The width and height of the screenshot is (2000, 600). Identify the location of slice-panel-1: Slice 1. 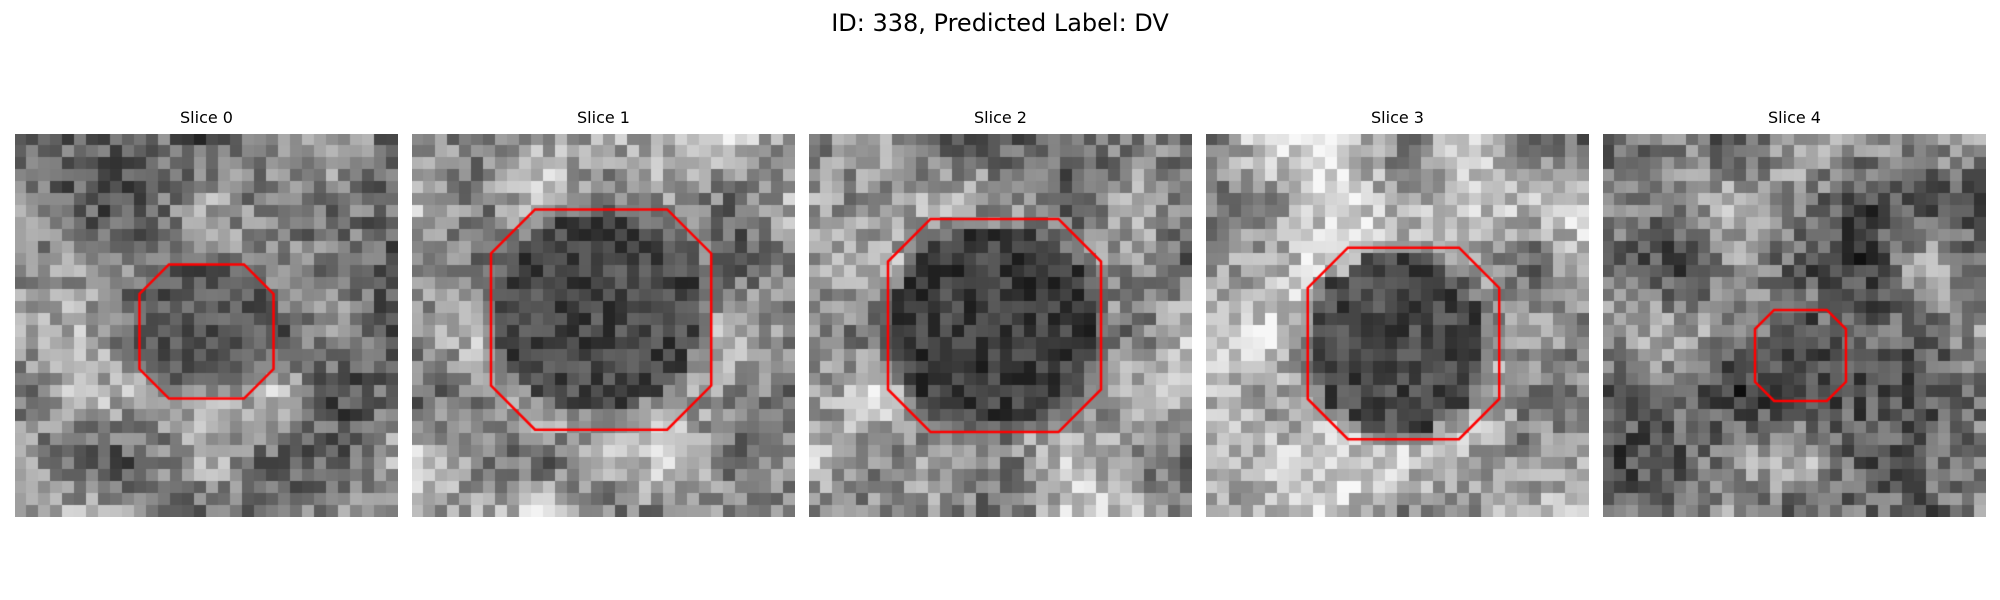
(603, 312).